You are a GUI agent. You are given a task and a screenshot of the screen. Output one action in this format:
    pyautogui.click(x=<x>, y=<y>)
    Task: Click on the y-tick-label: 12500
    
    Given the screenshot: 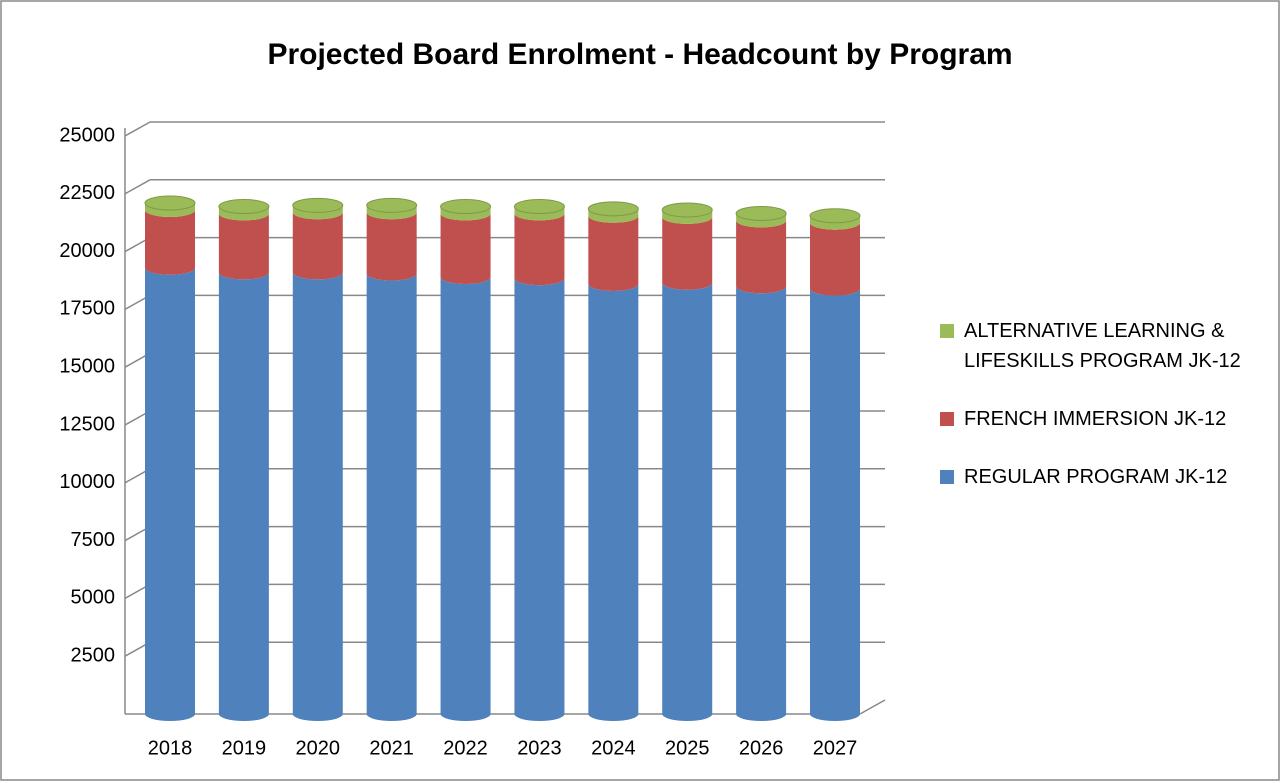 What is the action you would take?
    pyautogui.click(x=87, y=424)
    